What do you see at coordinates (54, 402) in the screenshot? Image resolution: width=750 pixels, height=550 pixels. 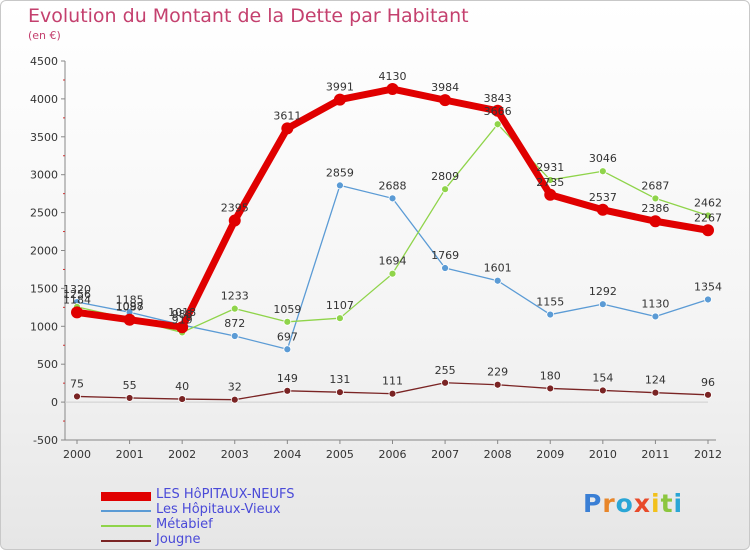 I see `y-tick-label: 0` at bounding box center [54, 402].